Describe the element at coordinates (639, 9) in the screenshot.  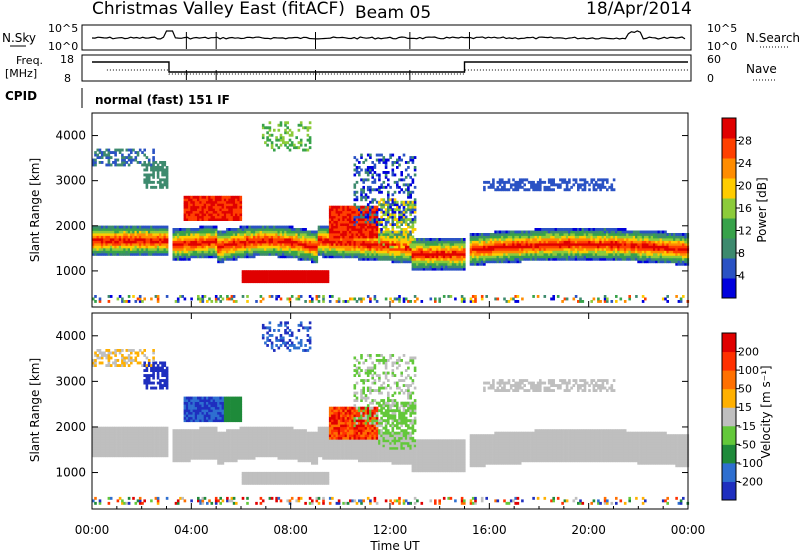
I see `date-label: 18/Apr/2014` at that location.